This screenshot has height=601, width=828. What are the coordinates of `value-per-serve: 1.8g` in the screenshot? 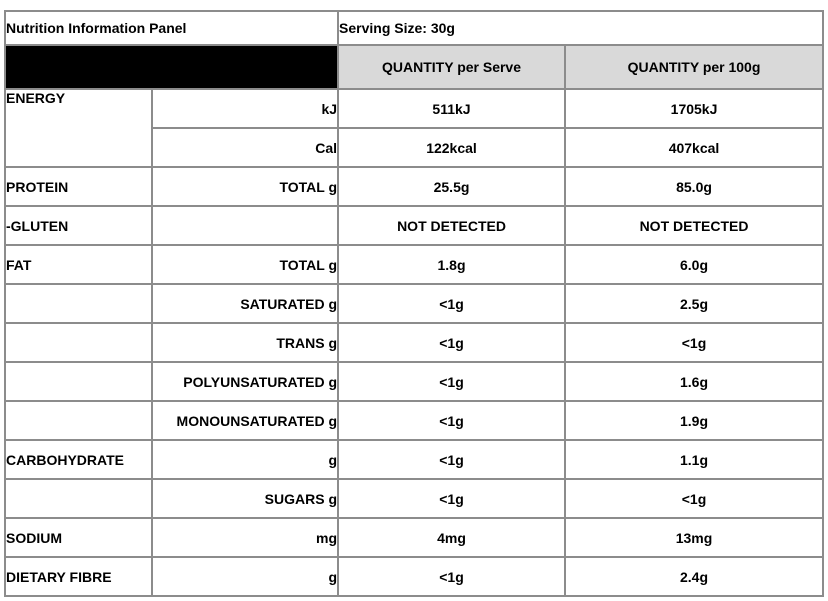 It's located at (452, 264).